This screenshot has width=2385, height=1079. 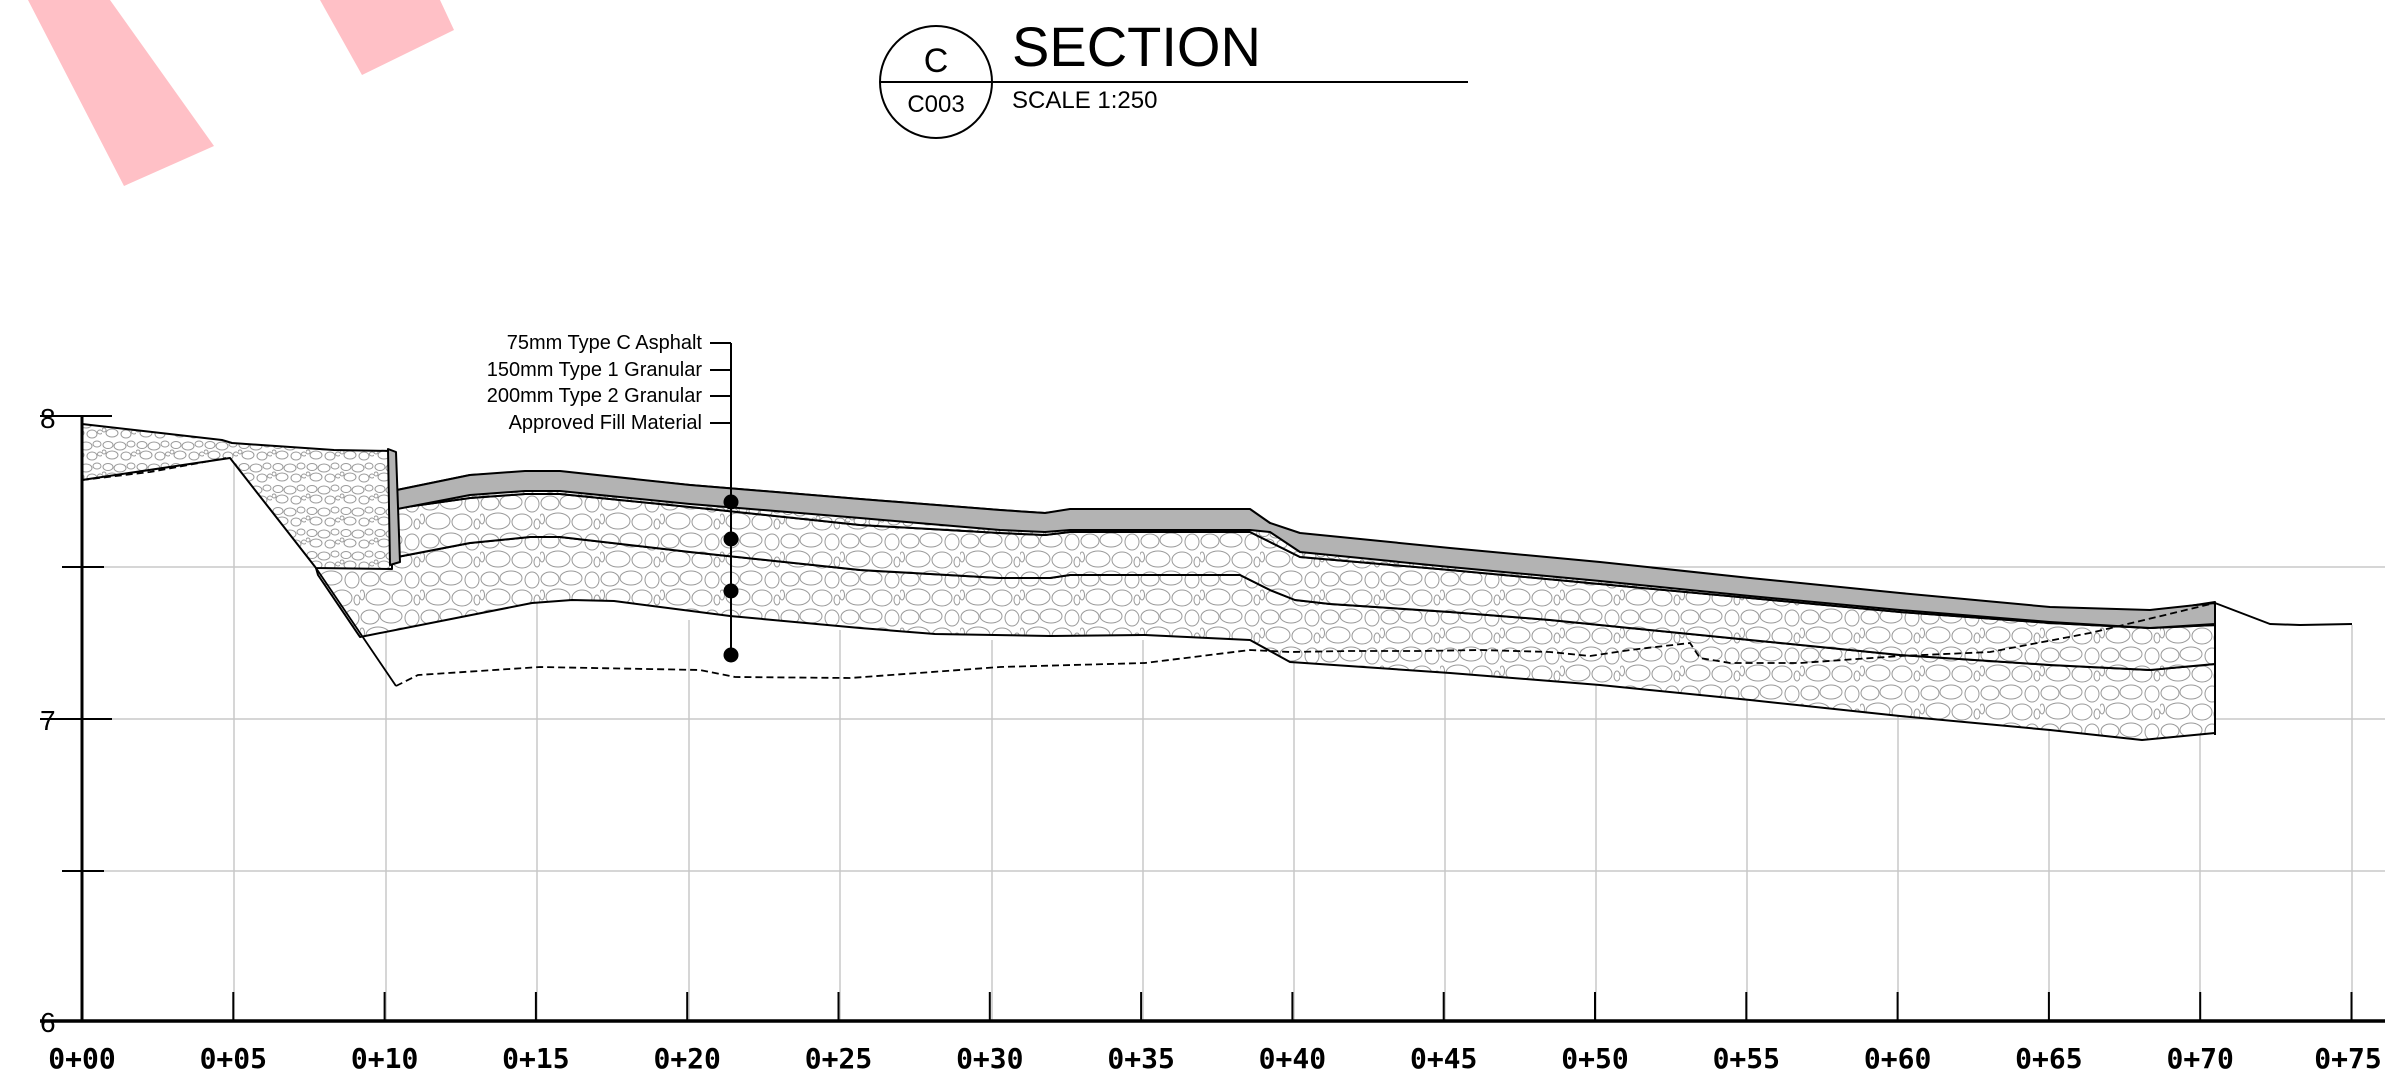 What do you see at coordinates (1084, 100) in the screenshot?
I see `section-scale: SCALE 1:250` at bounding box center [1084, 100].